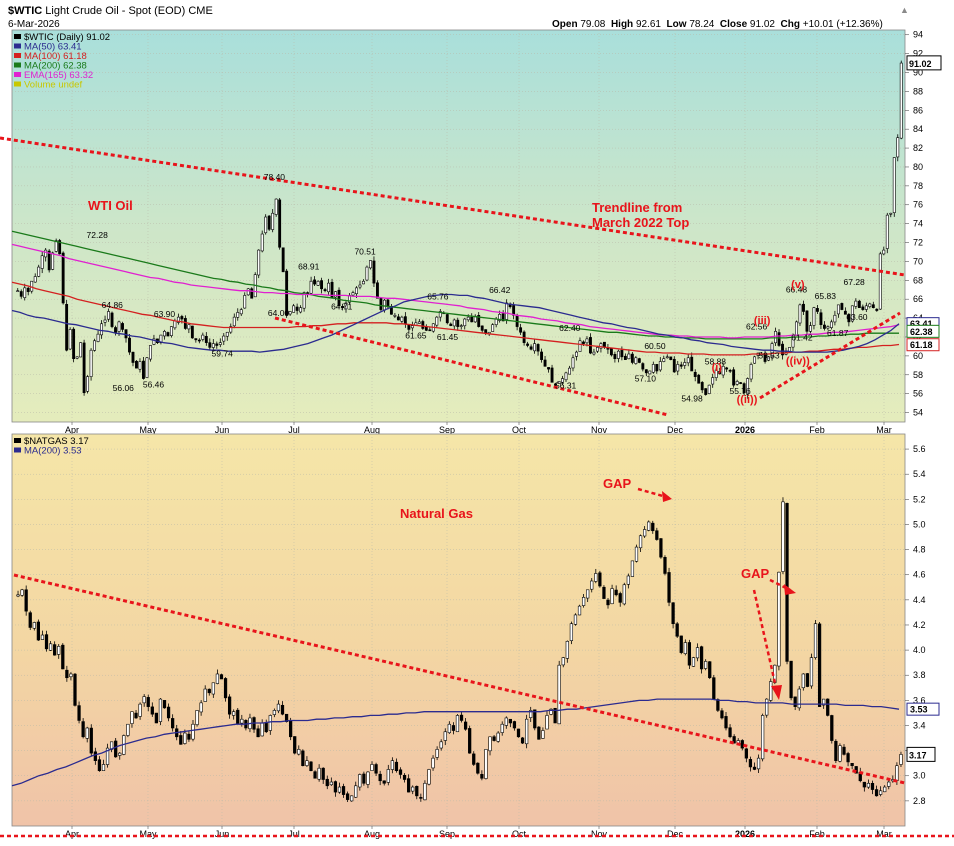 The image size is (954, 846). What do you see at coordinates (113, 305) in the screenshot?
I see `price-point-label: 64.86` at bounding box center [113, 305].